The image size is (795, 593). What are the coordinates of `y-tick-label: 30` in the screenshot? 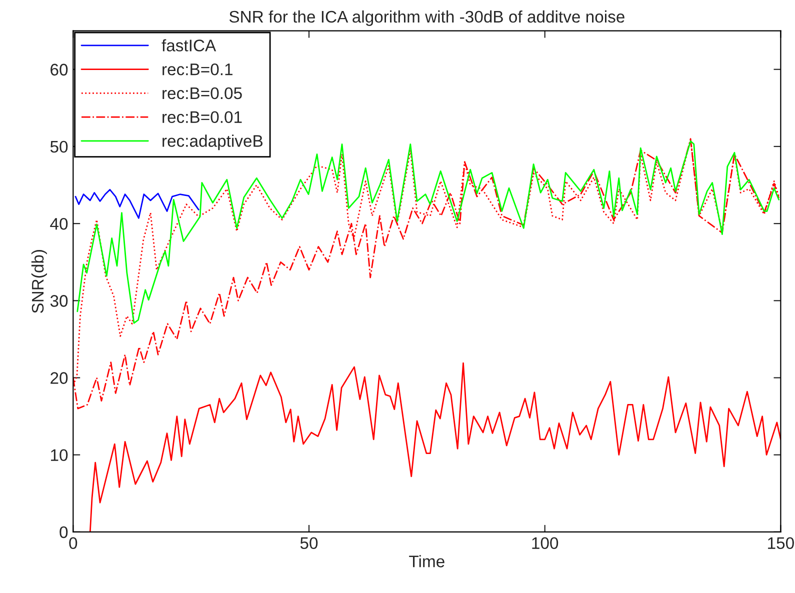 It's located at (59, 301).